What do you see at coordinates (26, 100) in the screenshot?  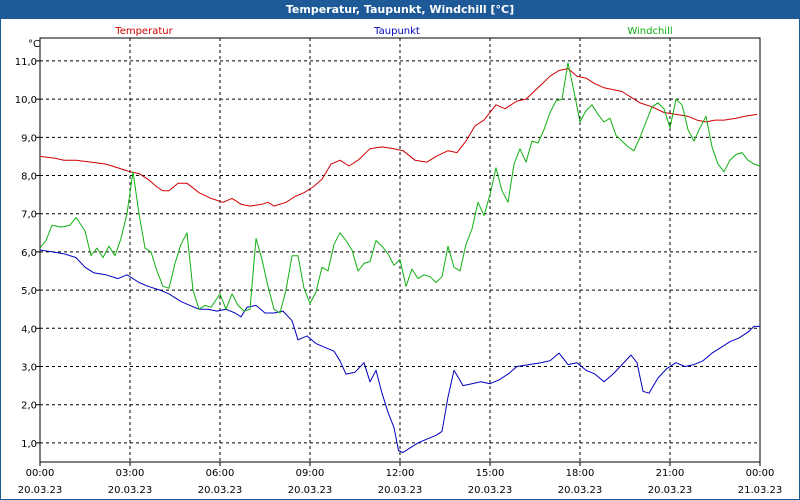 I see `y-tick-label: 10,0` at bounding box center [26, 100].